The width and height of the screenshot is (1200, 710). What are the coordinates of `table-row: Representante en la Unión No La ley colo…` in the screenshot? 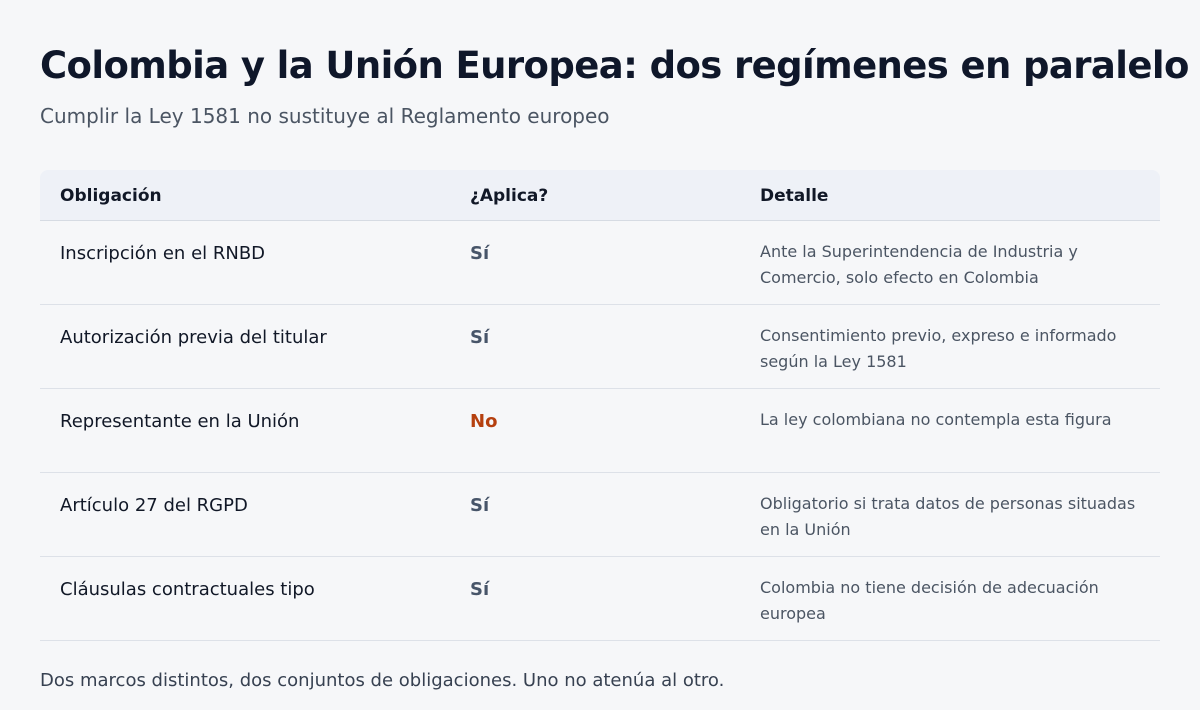 It's located at (600, 431).